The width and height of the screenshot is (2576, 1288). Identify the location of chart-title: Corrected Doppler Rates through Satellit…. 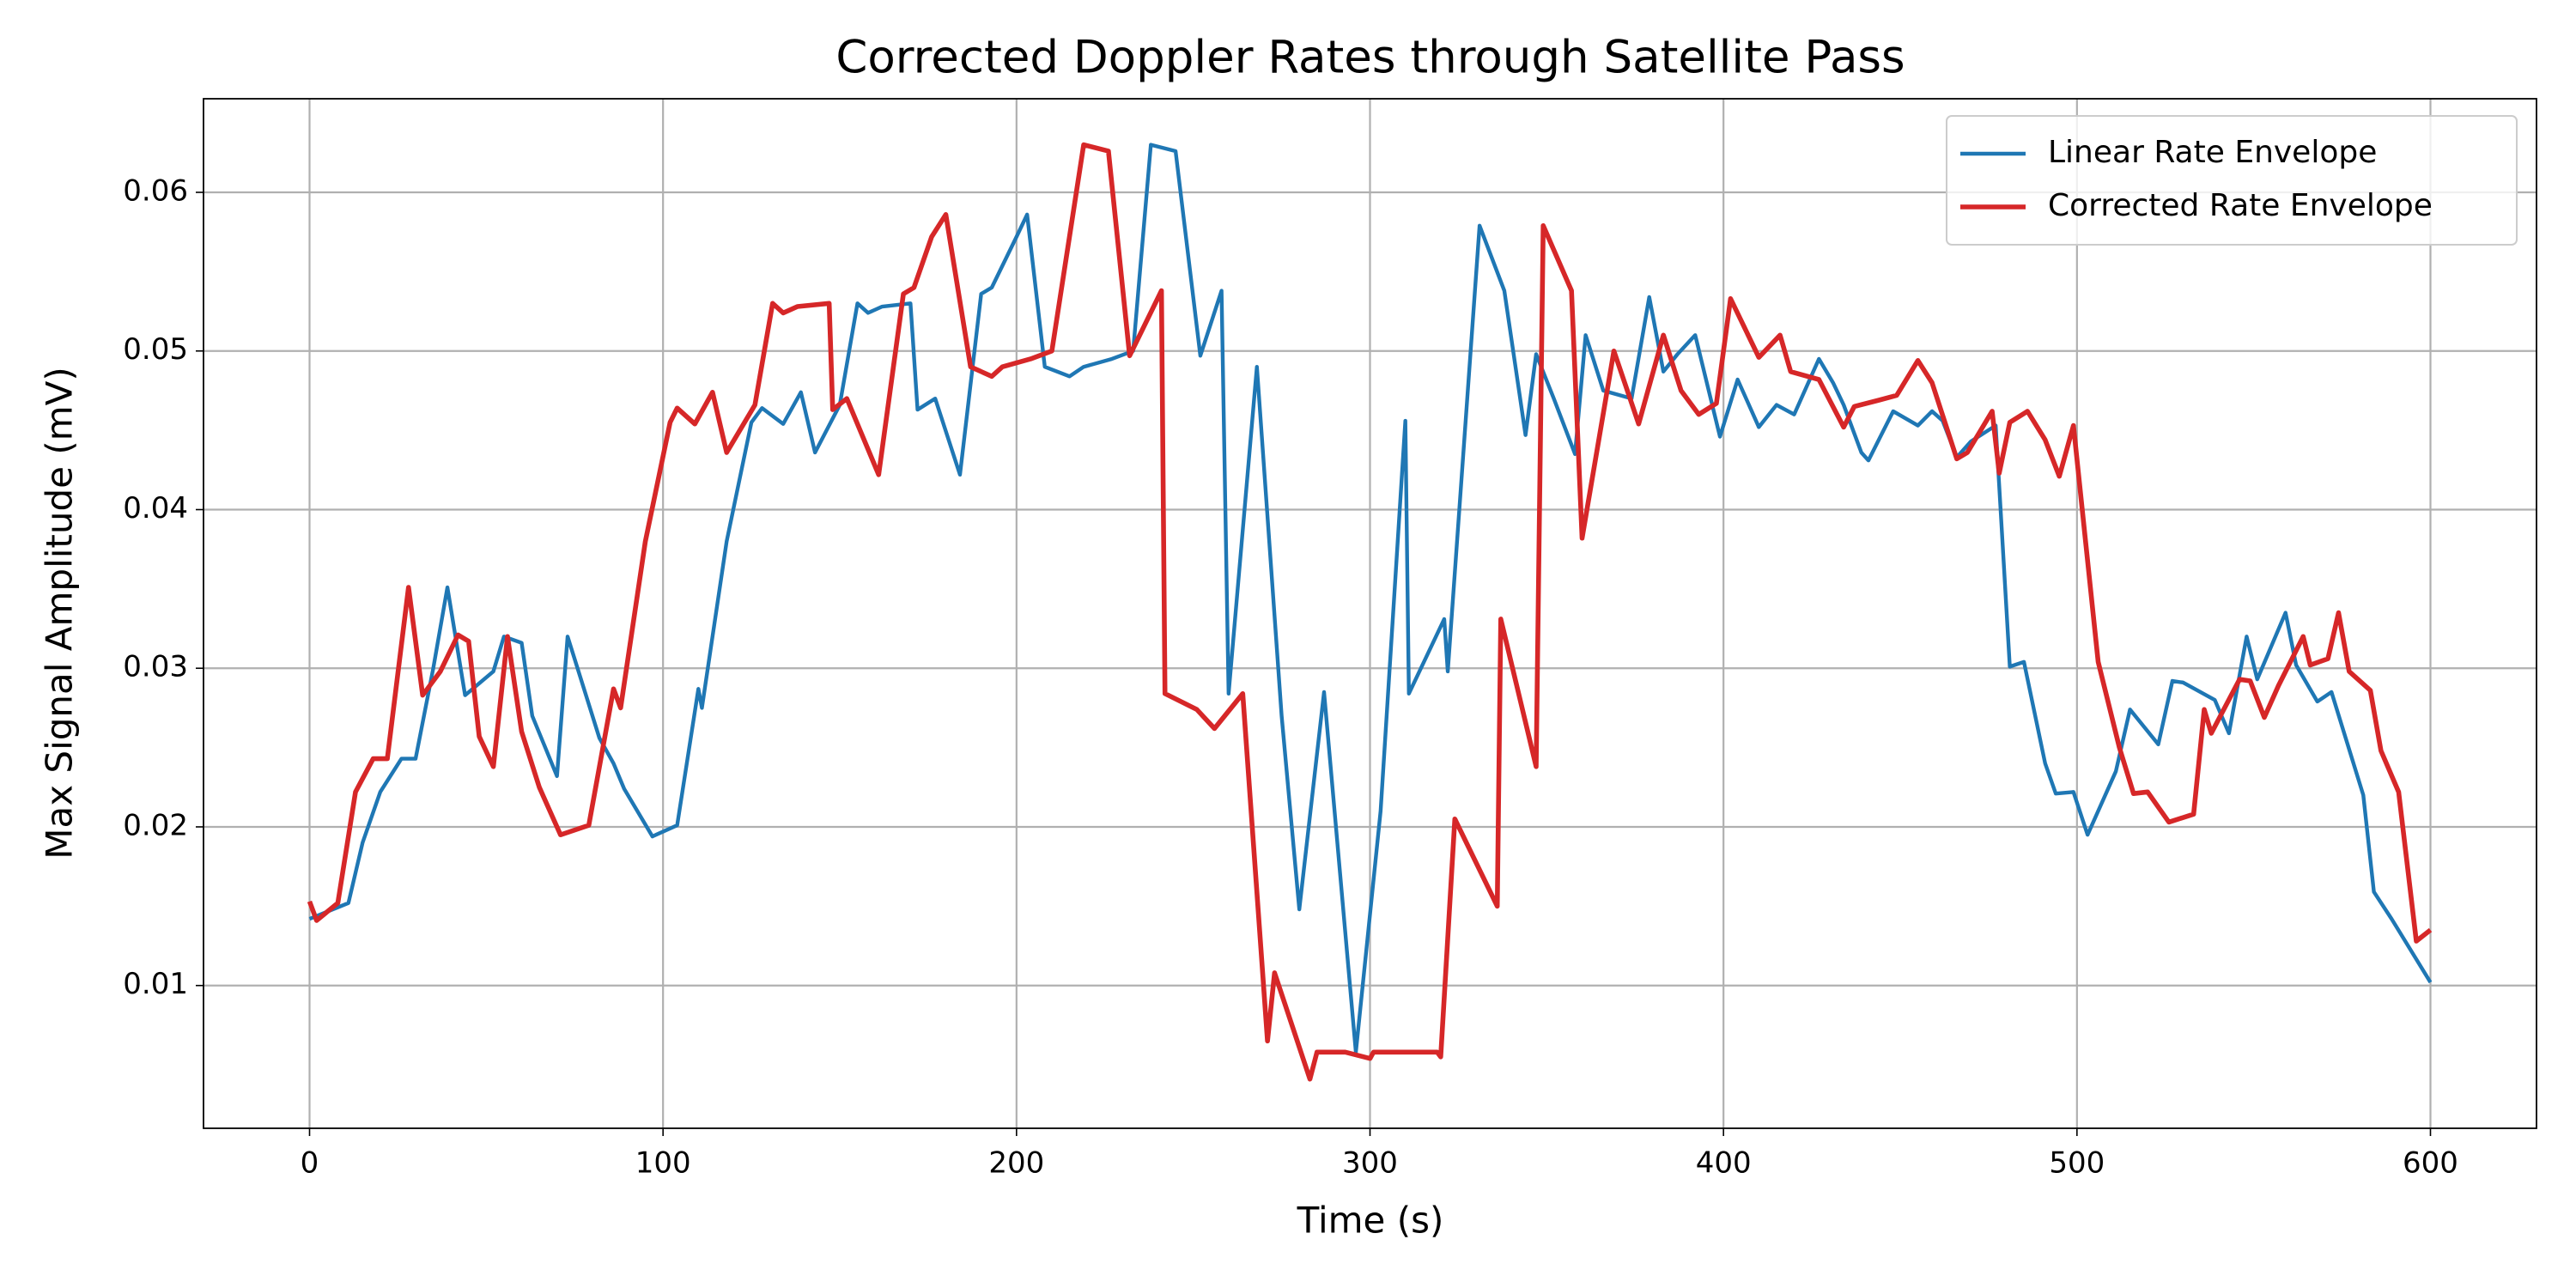
(1370, 58).